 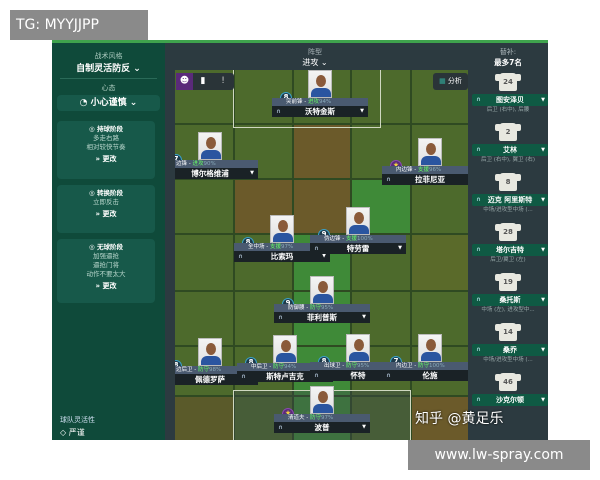 What do you see at coordinates (508, 282) in the screenshot?
I see `shirt-icon: 19` at bounding box center [508, 282].